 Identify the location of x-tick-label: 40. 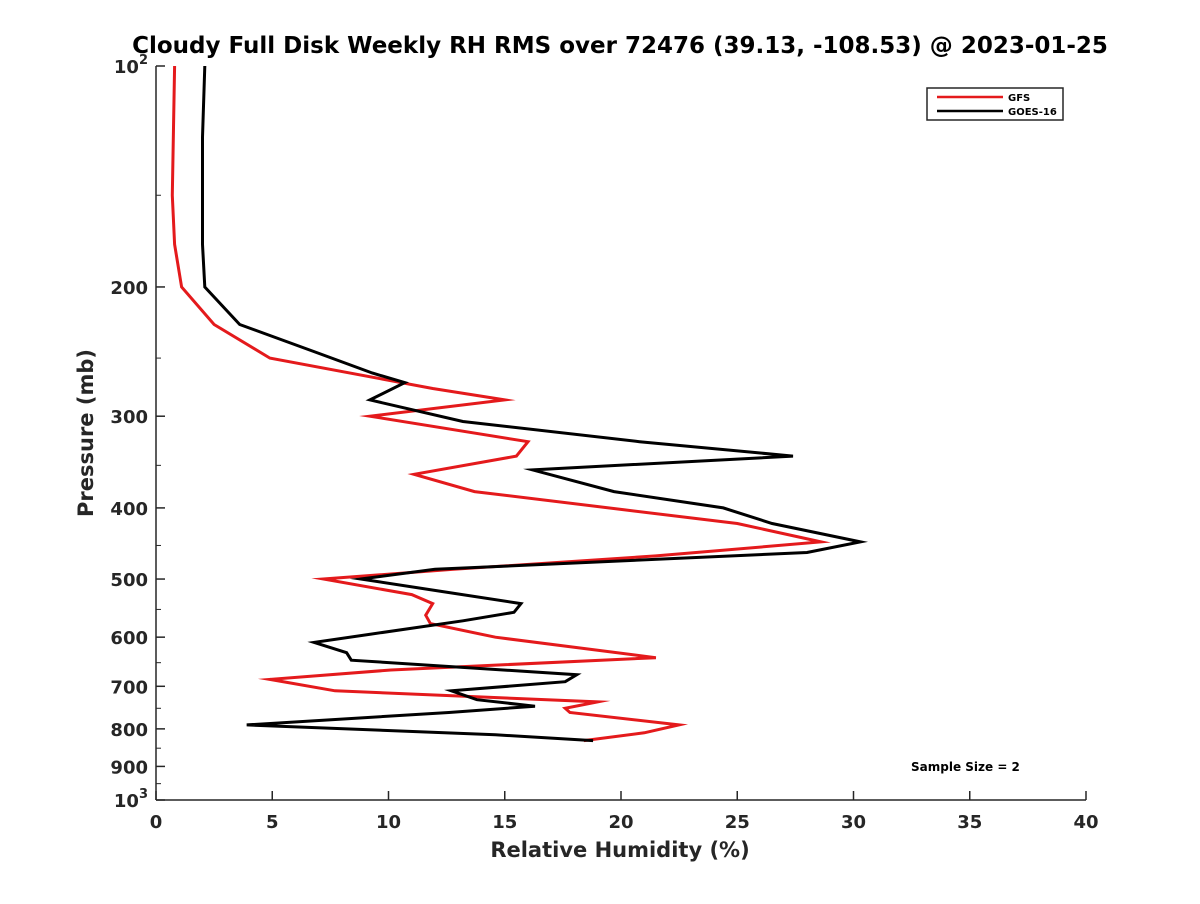
(1085, 822).